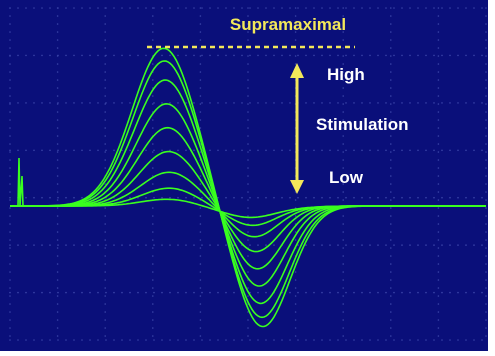 The image size is (495, 356). I want to click on supramaximal-label: Supramaximal, so click(288, 24).